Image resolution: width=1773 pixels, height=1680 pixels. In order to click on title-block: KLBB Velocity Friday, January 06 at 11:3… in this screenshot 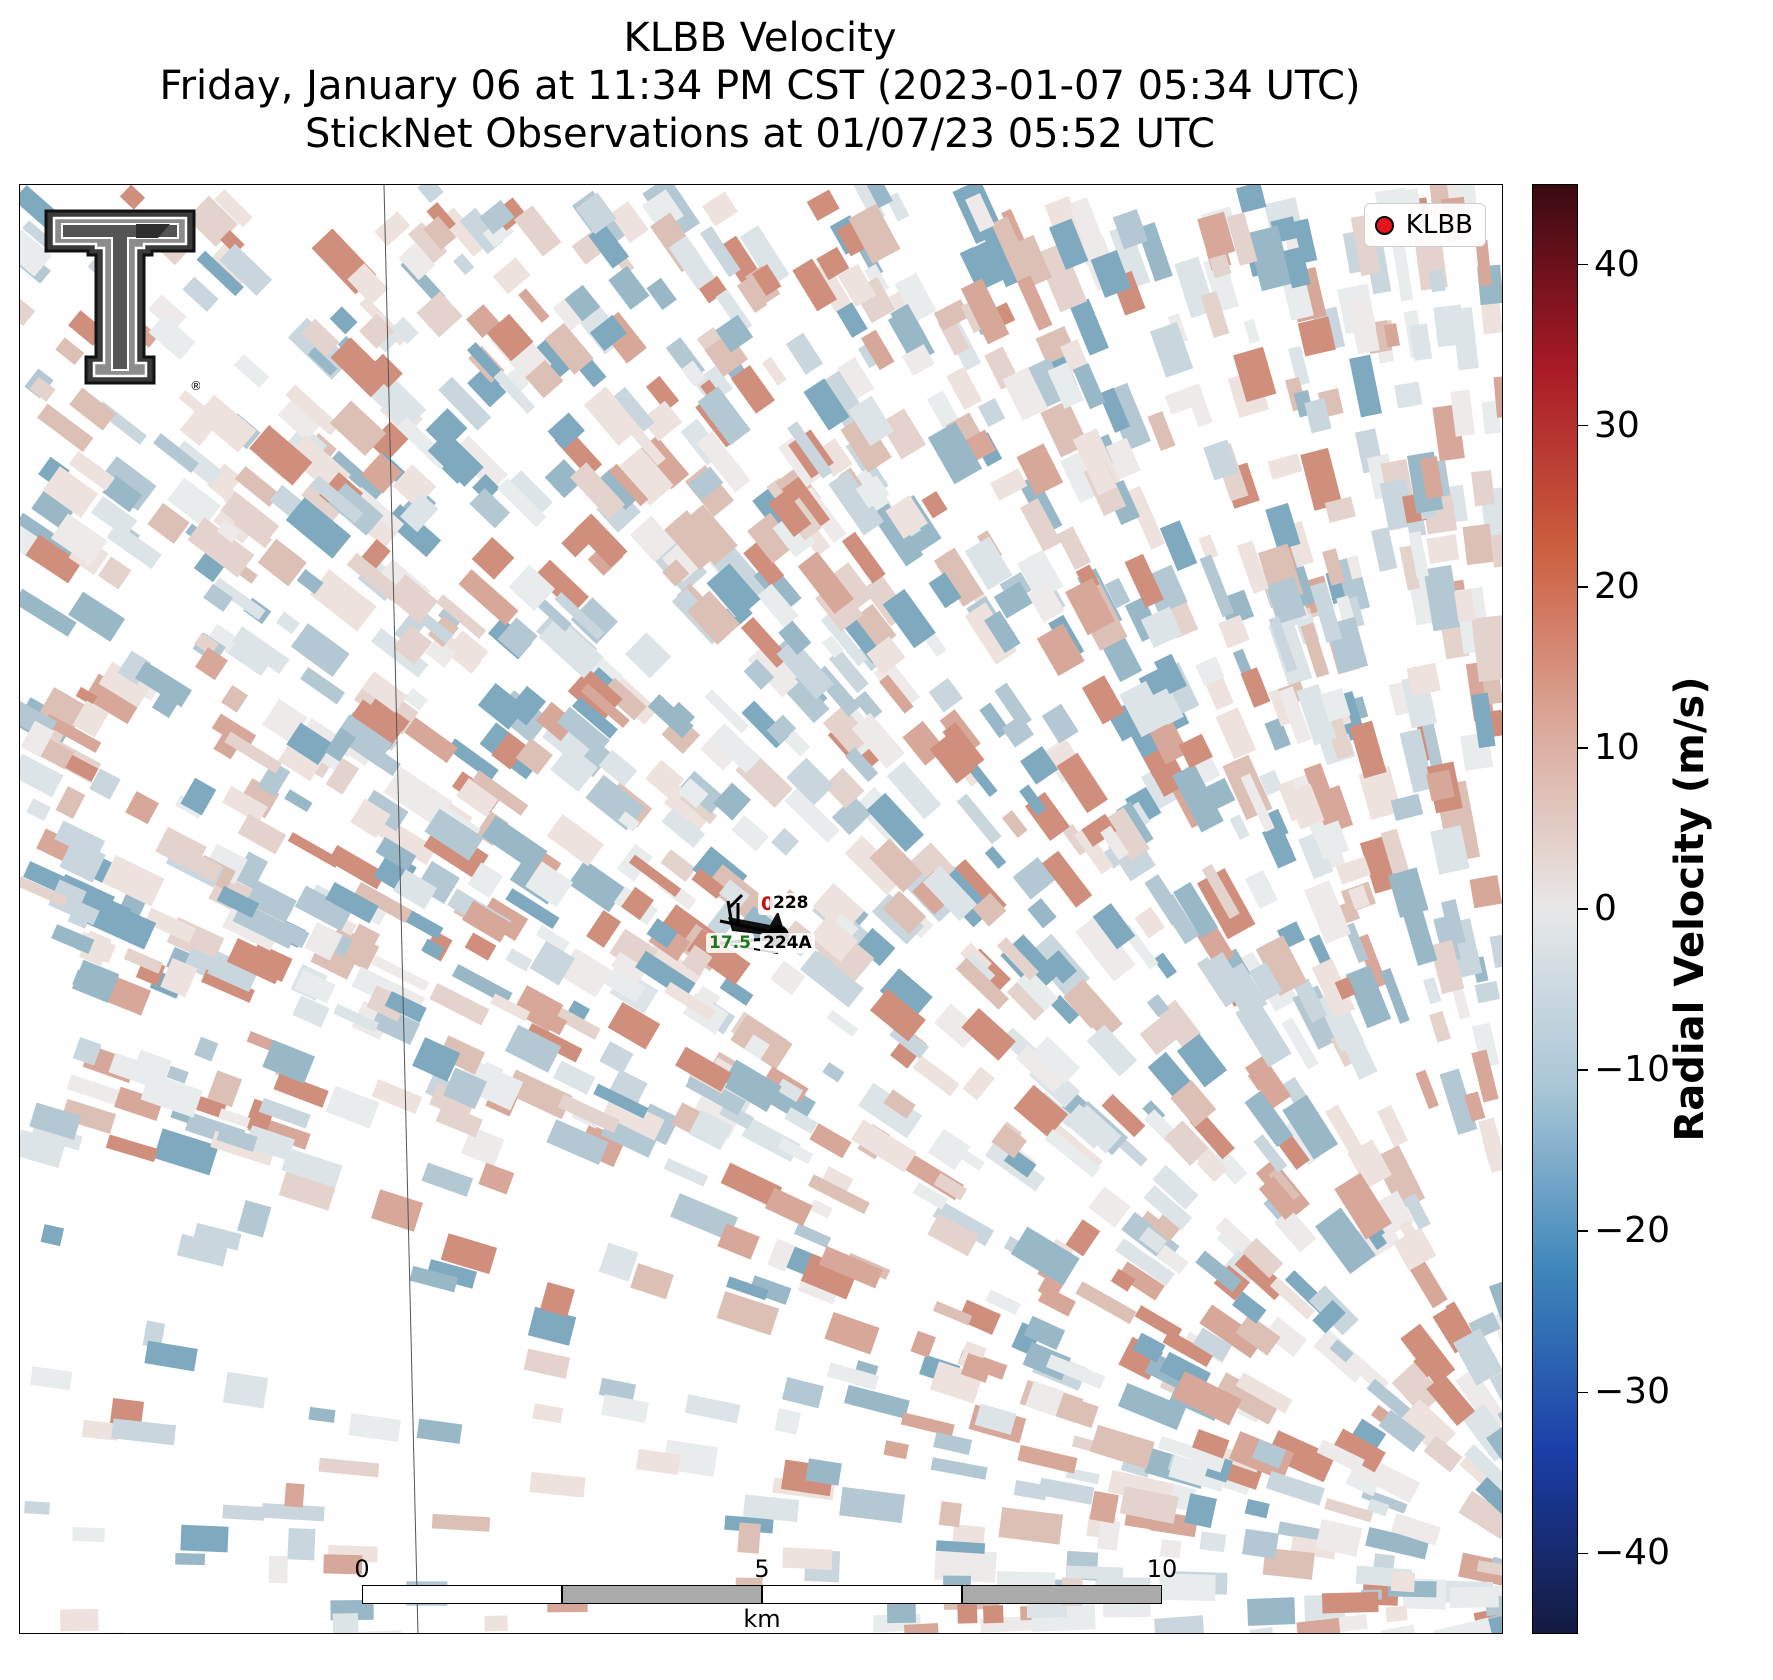, I will do `click(760, 86)`.